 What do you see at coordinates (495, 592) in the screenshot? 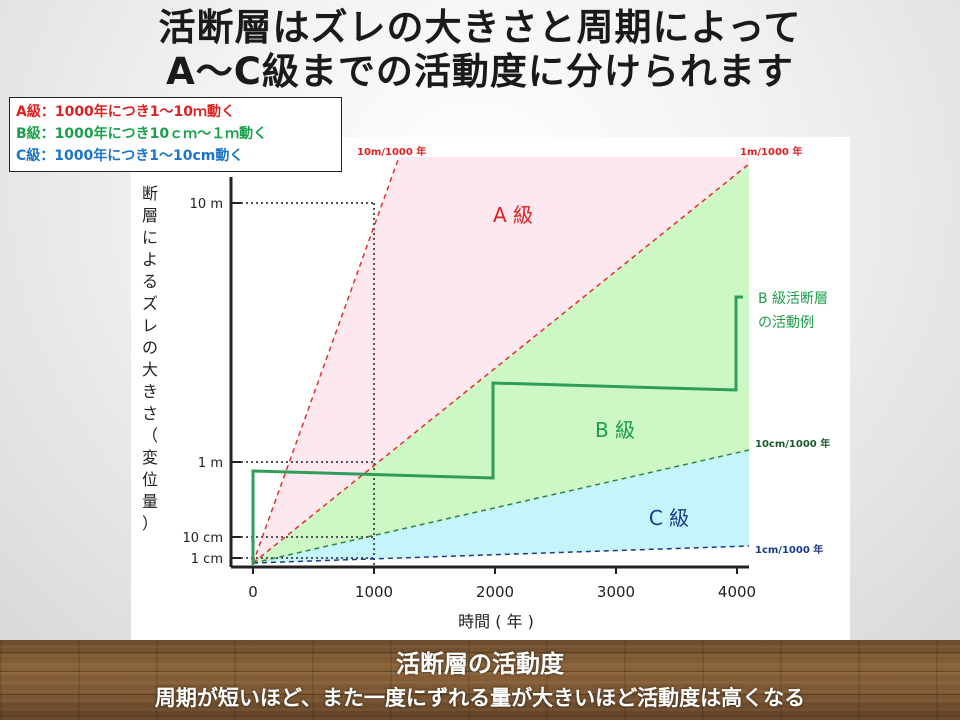
I see `x-tick-label-2000: 2000` at bounding box center [495, 592].